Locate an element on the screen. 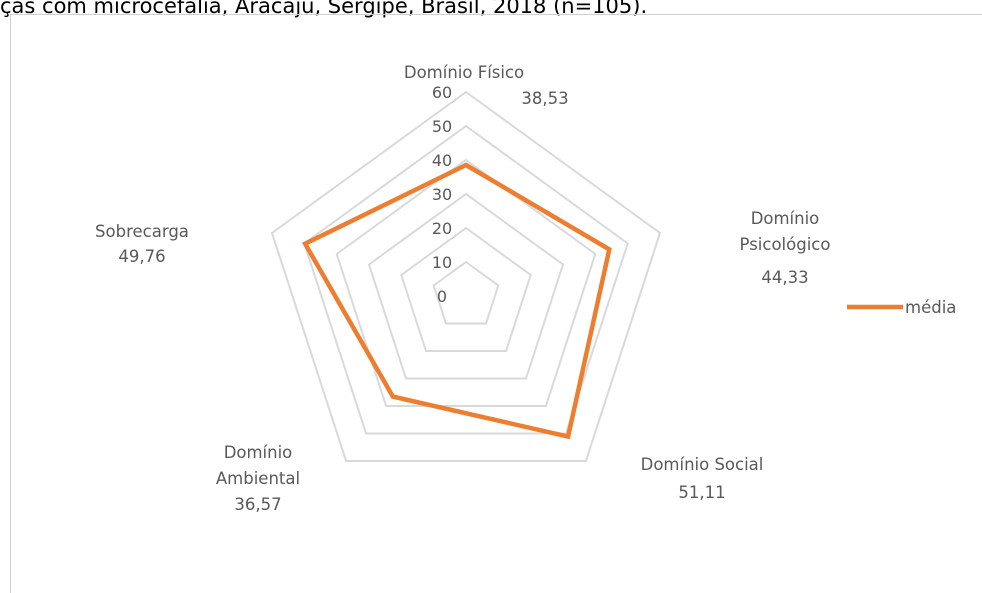 The height and width of the screenshot is (593, 982). tick-label-40: 40 is located at coordinates (442, 160).